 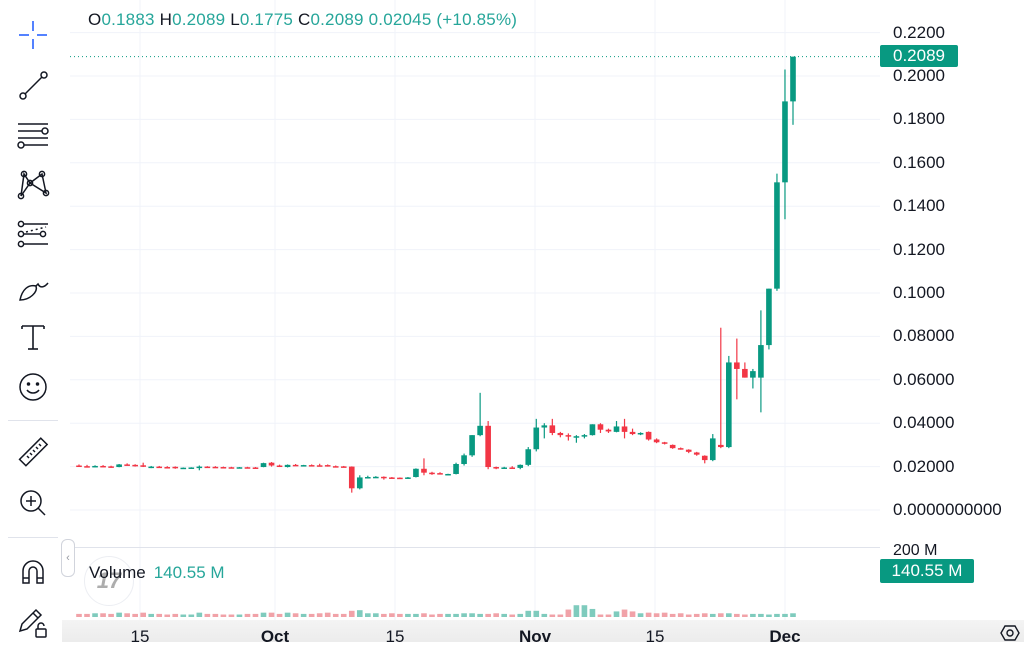 What do you see at coordinates (95, 19) in the screenshot?
I see `open-label: O` at bounding box center [95, 19].